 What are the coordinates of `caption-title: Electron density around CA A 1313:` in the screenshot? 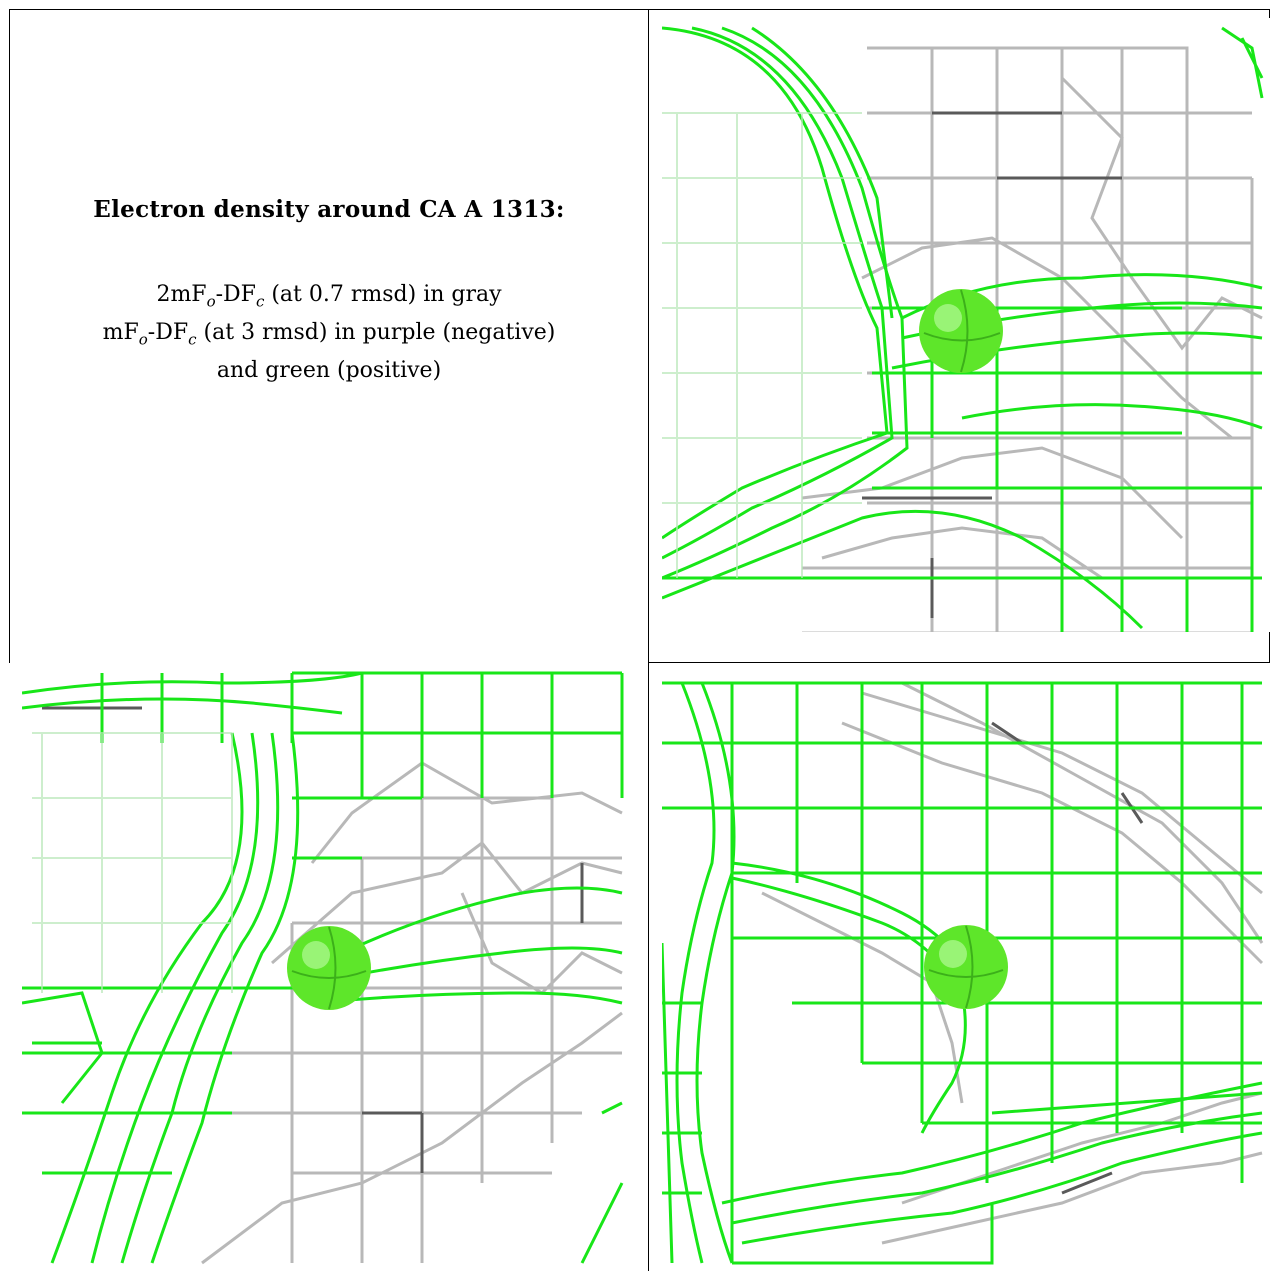 It's located at (329, 209).